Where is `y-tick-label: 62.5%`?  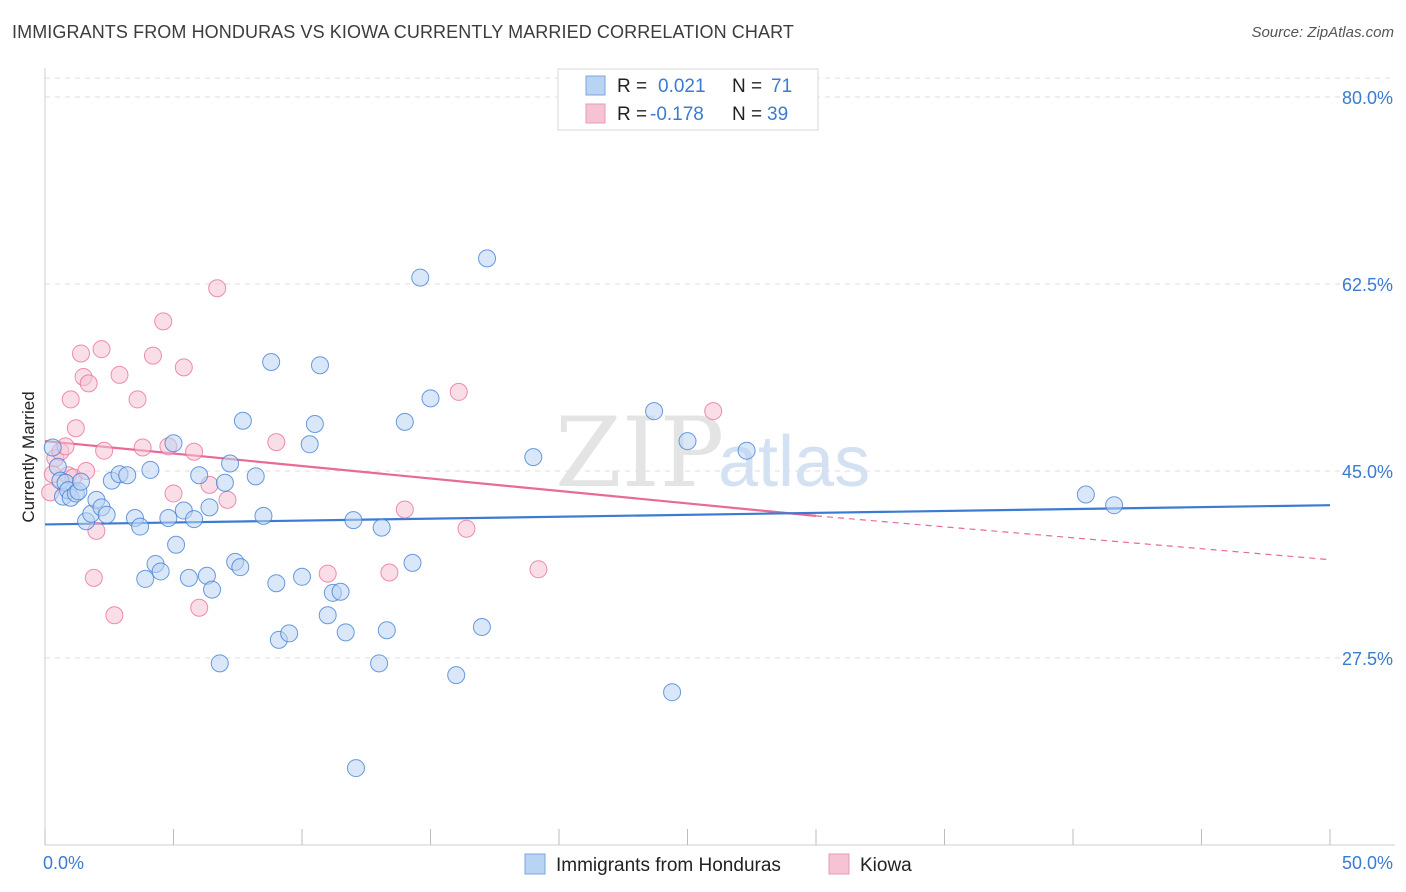
y-tick-label: 62.5% is located at coordinates (1367, 285).